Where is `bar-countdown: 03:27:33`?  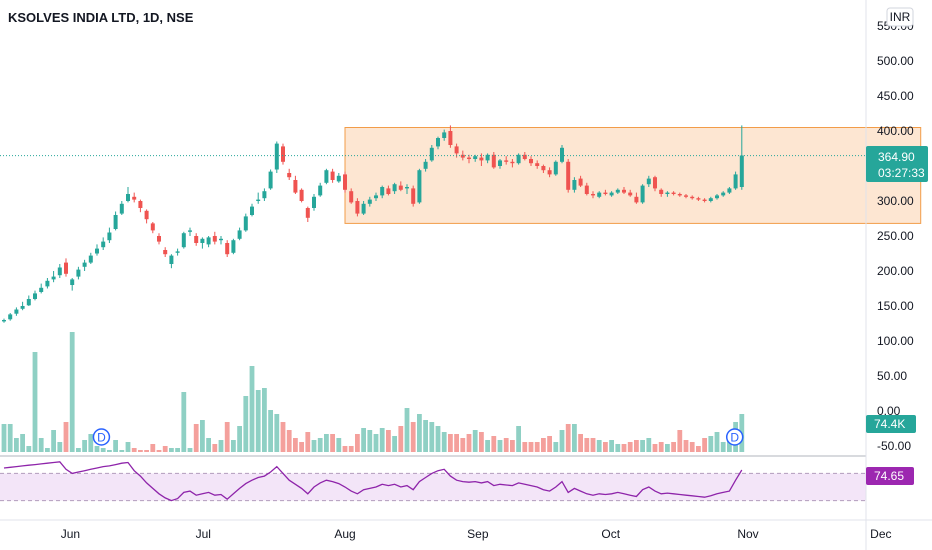 bar-countdown: 03:27:33 is located at coordinates (901, 173).